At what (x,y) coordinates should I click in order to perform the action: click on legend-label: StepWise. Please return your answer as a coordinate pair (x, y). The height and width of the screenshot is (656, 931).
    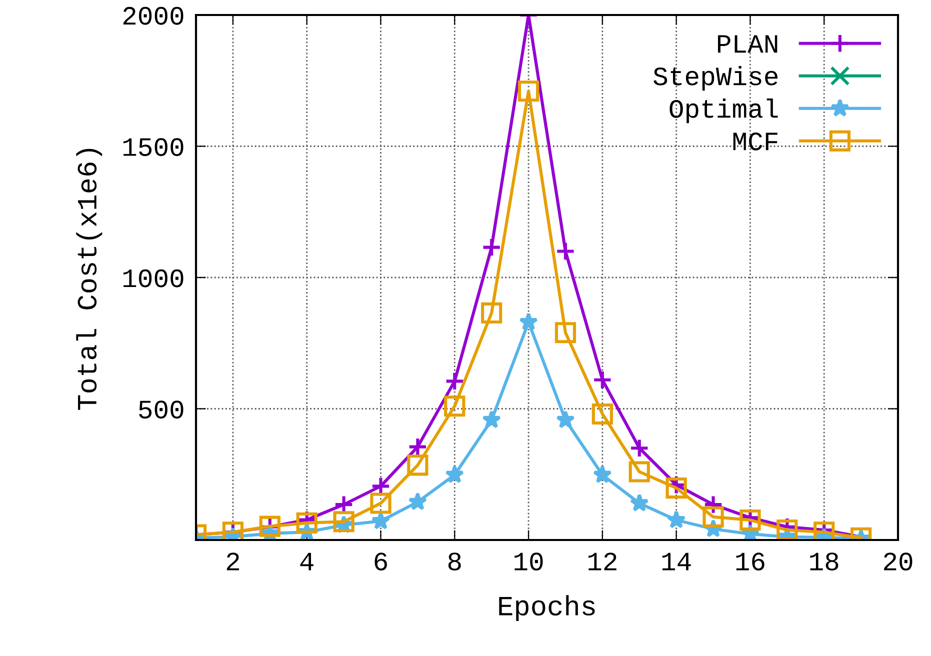
    Looking at the image, I should click on (716, 78).